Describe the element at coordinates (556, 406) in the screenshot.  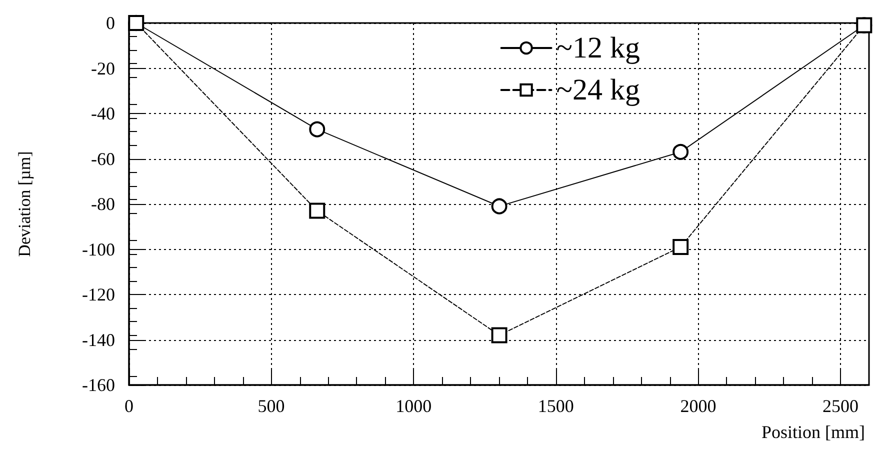
I see `x-tick-label: 1500` at that location.